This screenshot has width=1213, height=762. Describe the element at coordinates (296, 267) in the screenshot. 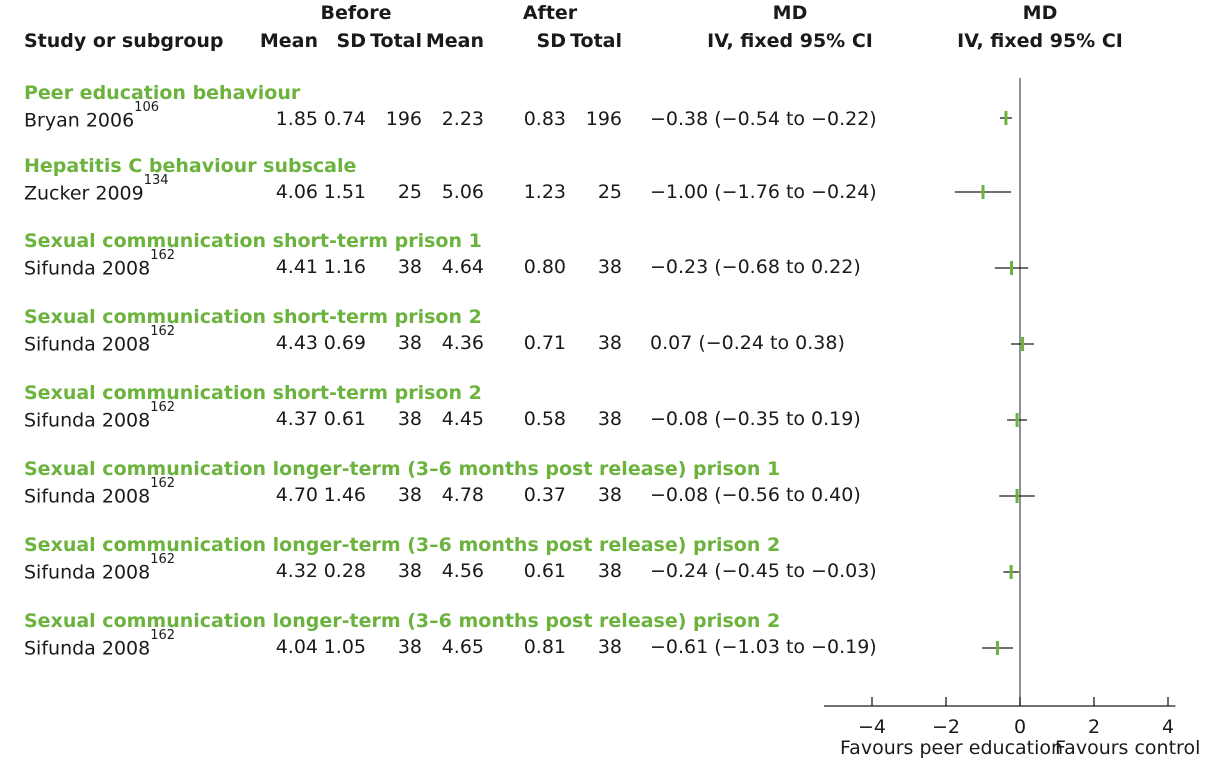

I see `before-mean-value: 4.41` at that location.